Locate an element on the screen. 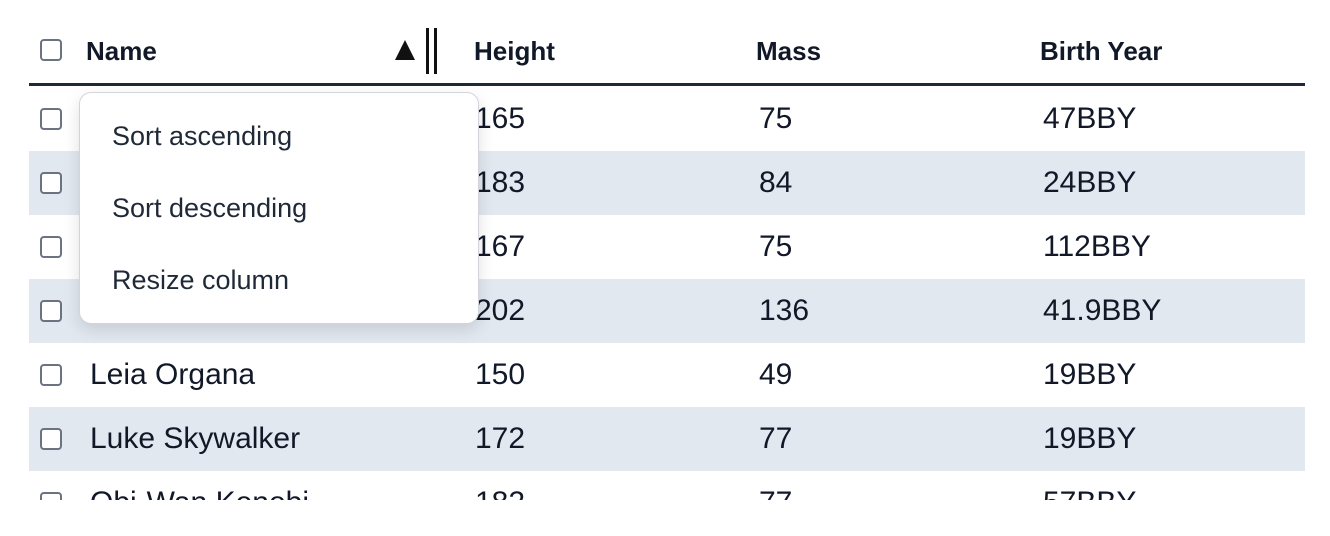  header-divider is located at coordinates (667, 84).